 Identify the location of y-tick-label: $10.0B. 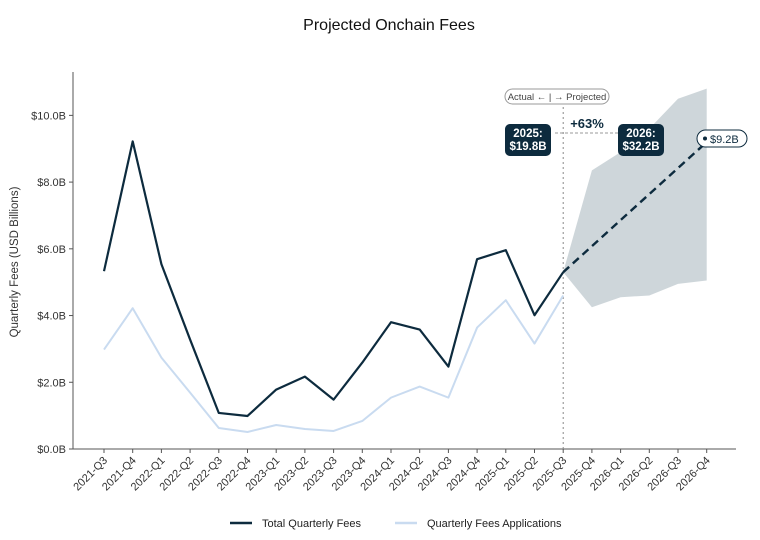
(48, 116).